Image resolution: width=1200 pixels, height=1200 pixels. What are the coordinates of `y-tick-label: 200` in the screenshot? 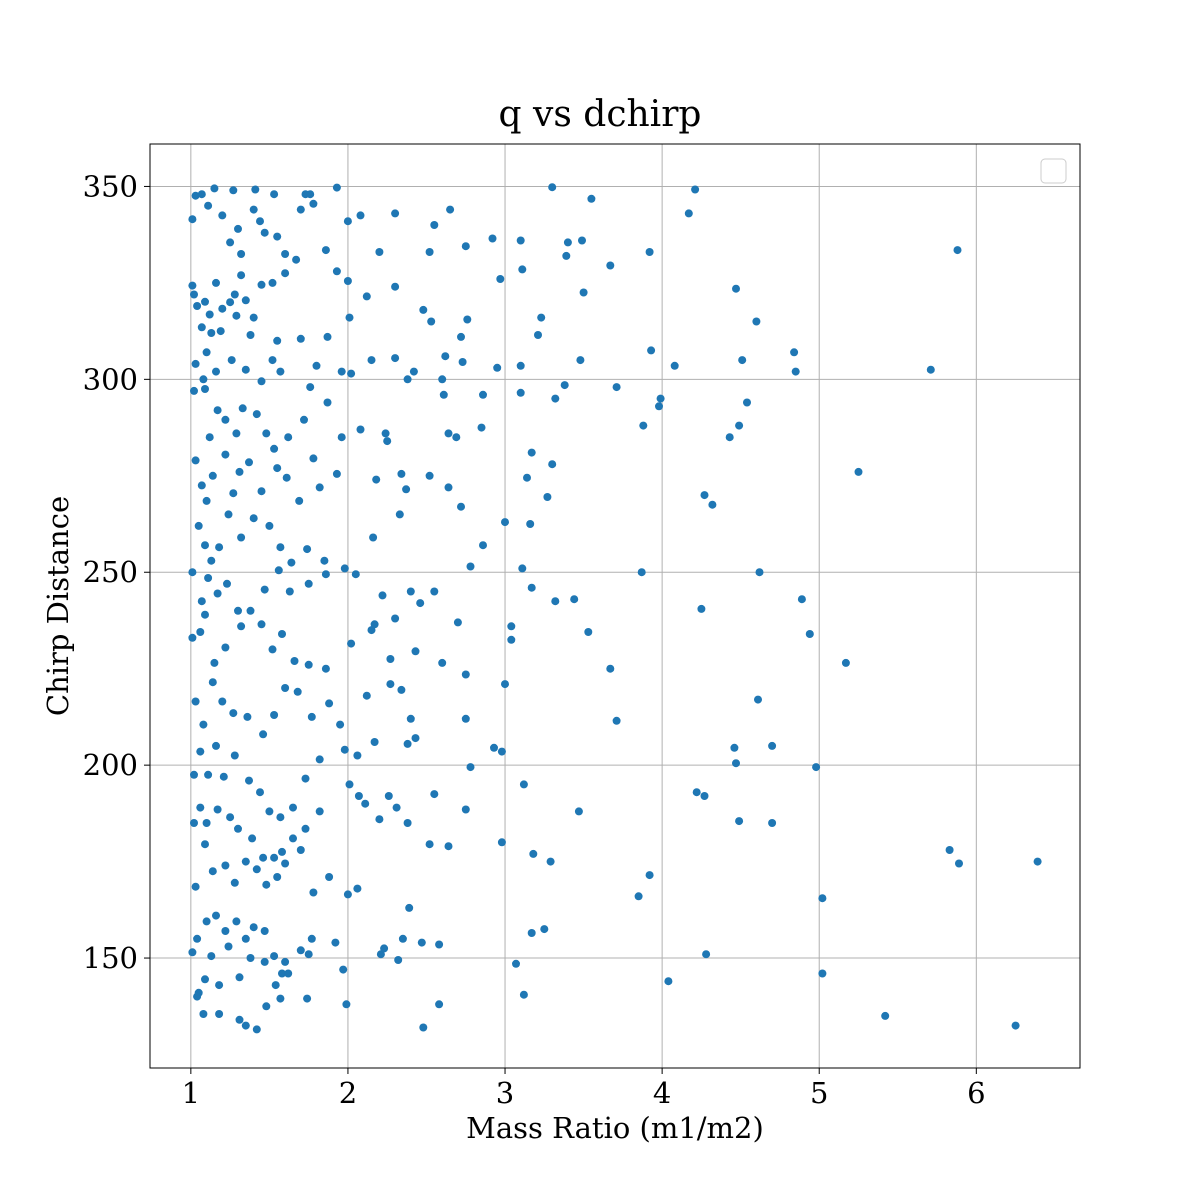 It's located at (110, 765).